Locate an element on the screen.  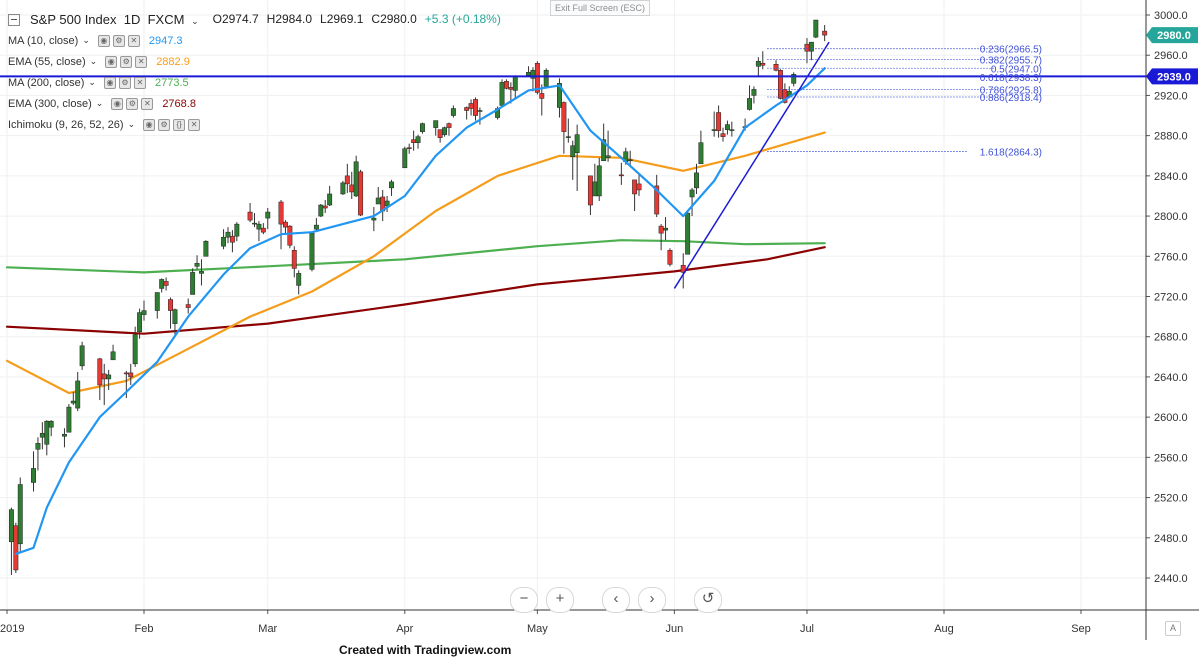
exit-fullscreen-button: Exit Full Screen (ESC) is located at coordinates (600, 8).